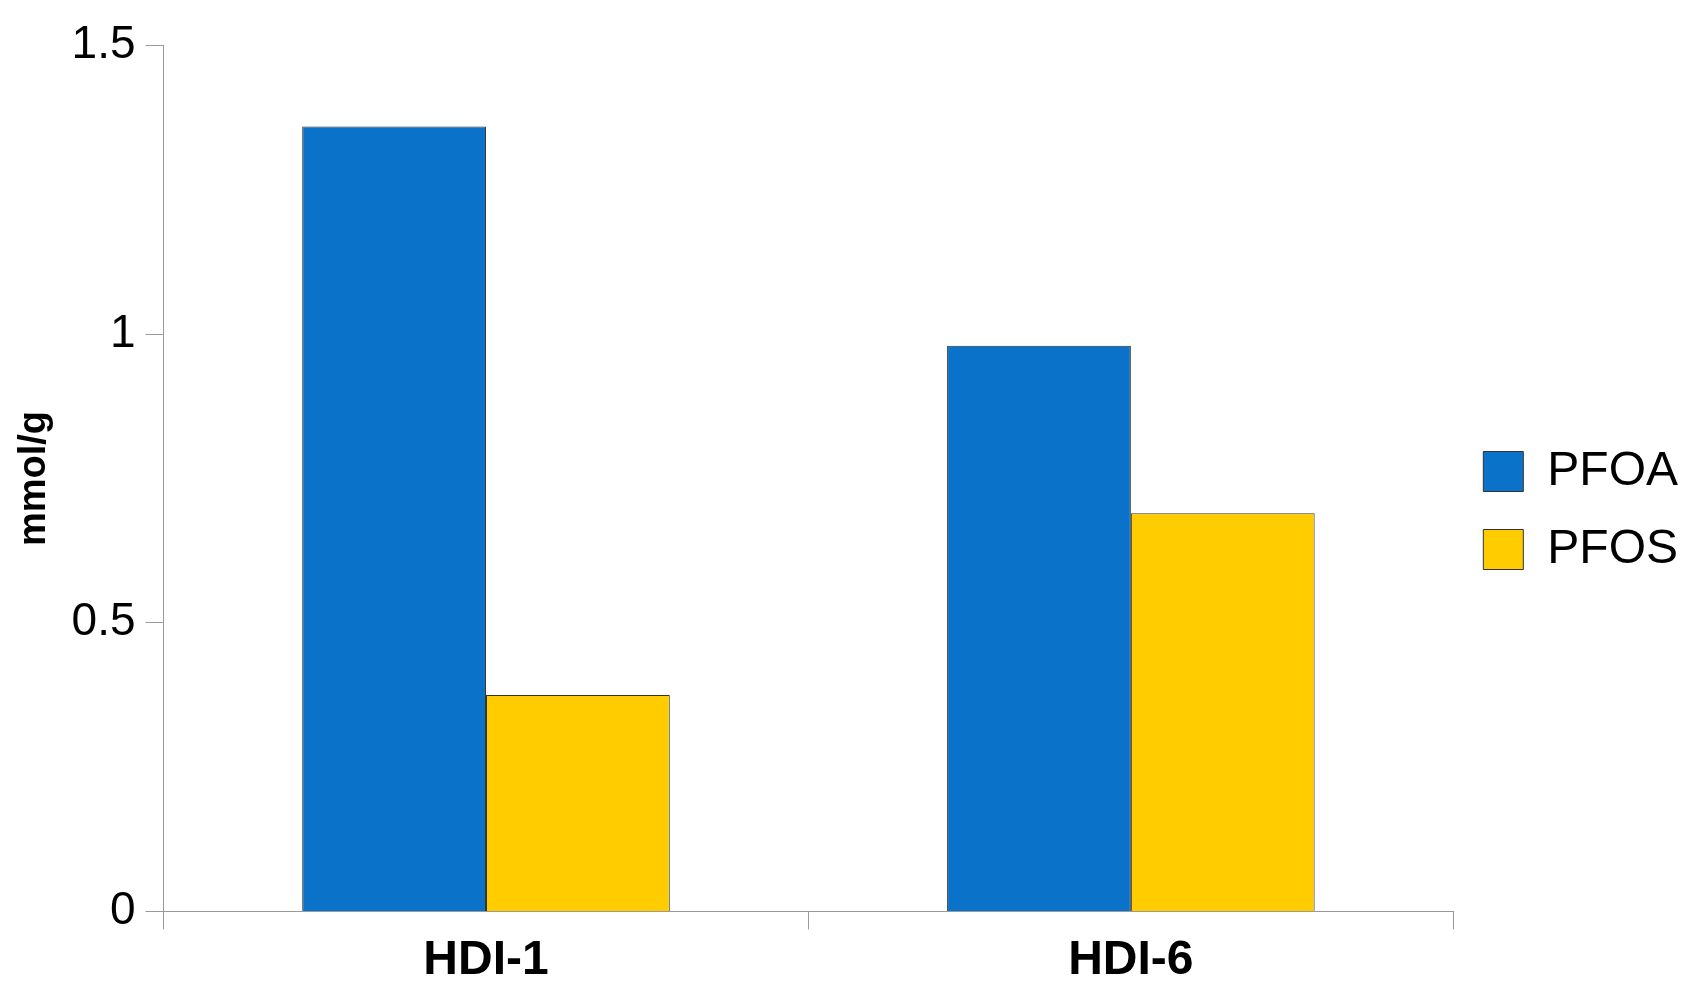 The image size is (1708, 1005). What do you see at coordinates (1131, 958) in the screenshot?
I see `x-tick-label: HDI-6` at bounding box center [1131, 958].